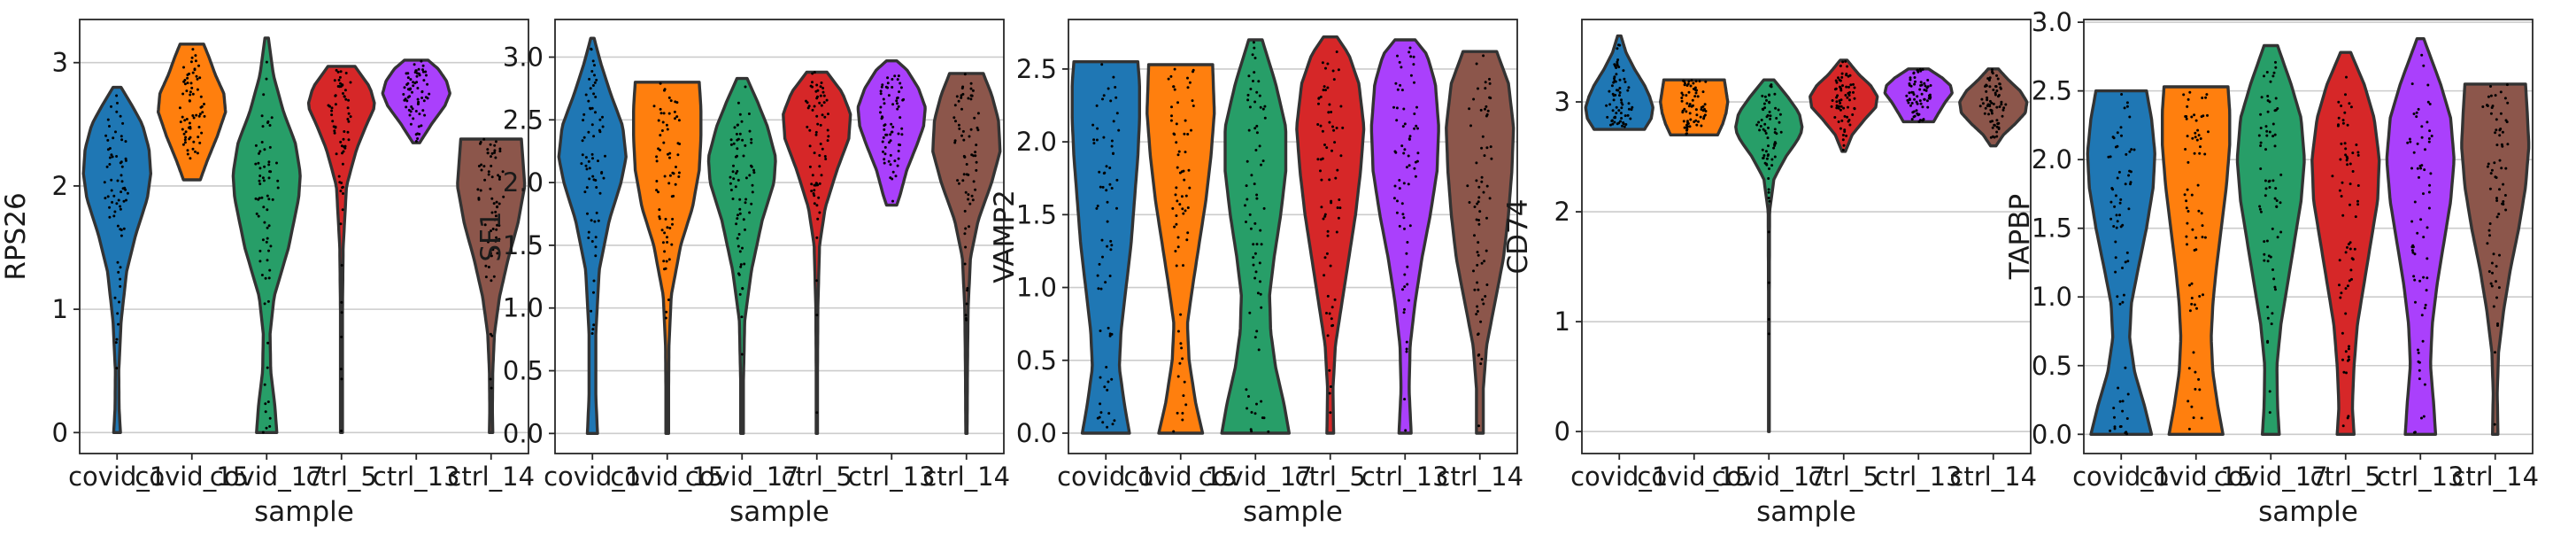 The height and width of the screenshot is (543, 2576). Describe the element at coordinates (117, 477) in the screenshot. I see `x-tick-label: covid_1` at that location.